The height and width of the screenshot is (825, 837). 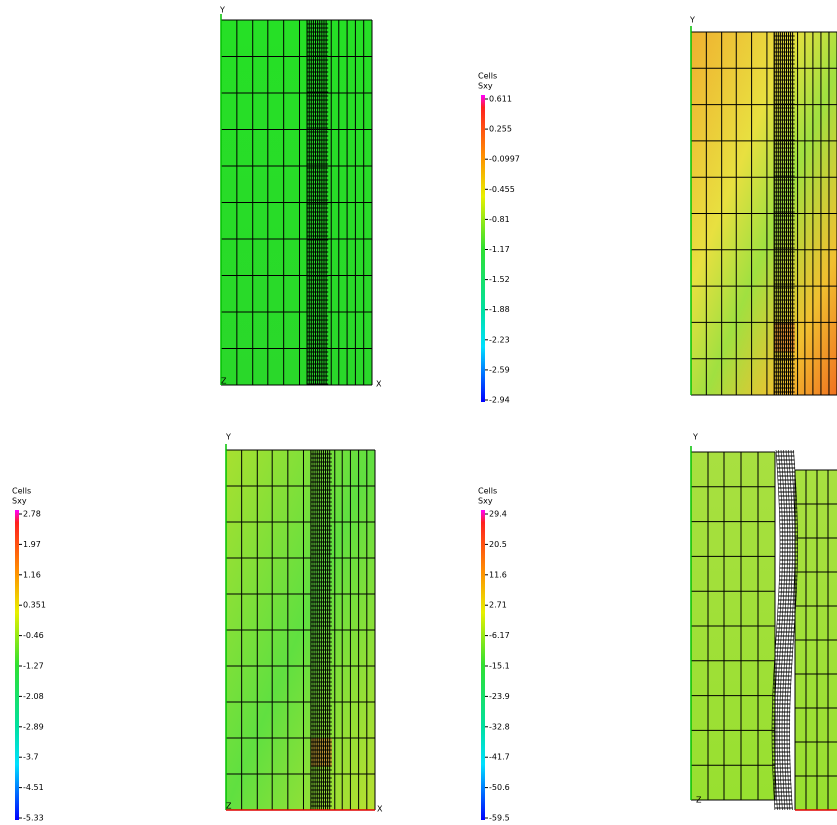 I want to click on colorbar-tick-label: -59.5, so click(x=499, y=818).